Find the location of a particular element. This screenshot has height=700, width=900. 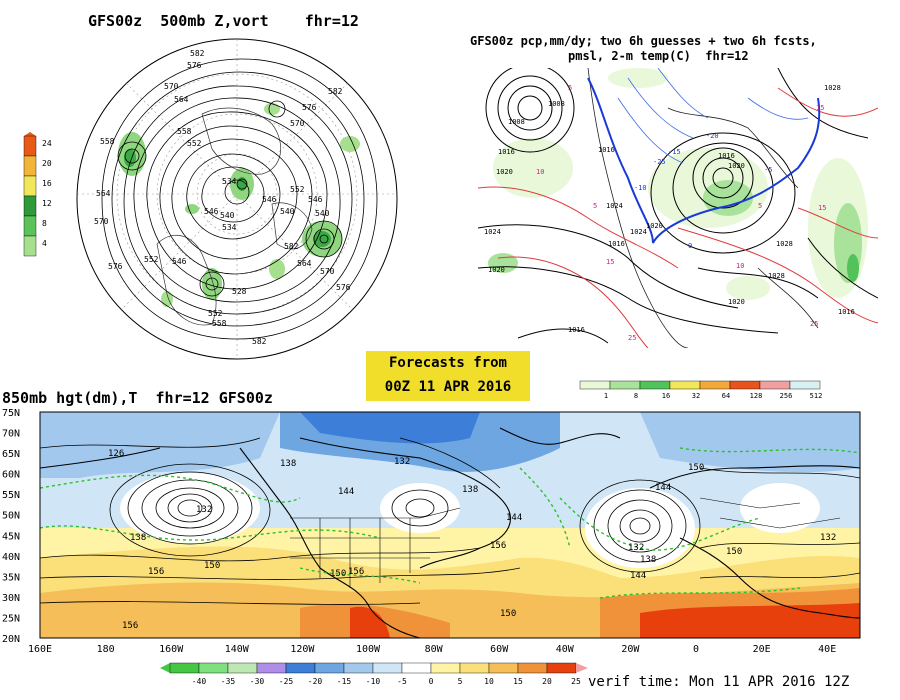

precip-scale-label: 32 is located at coordinates (696, 396).